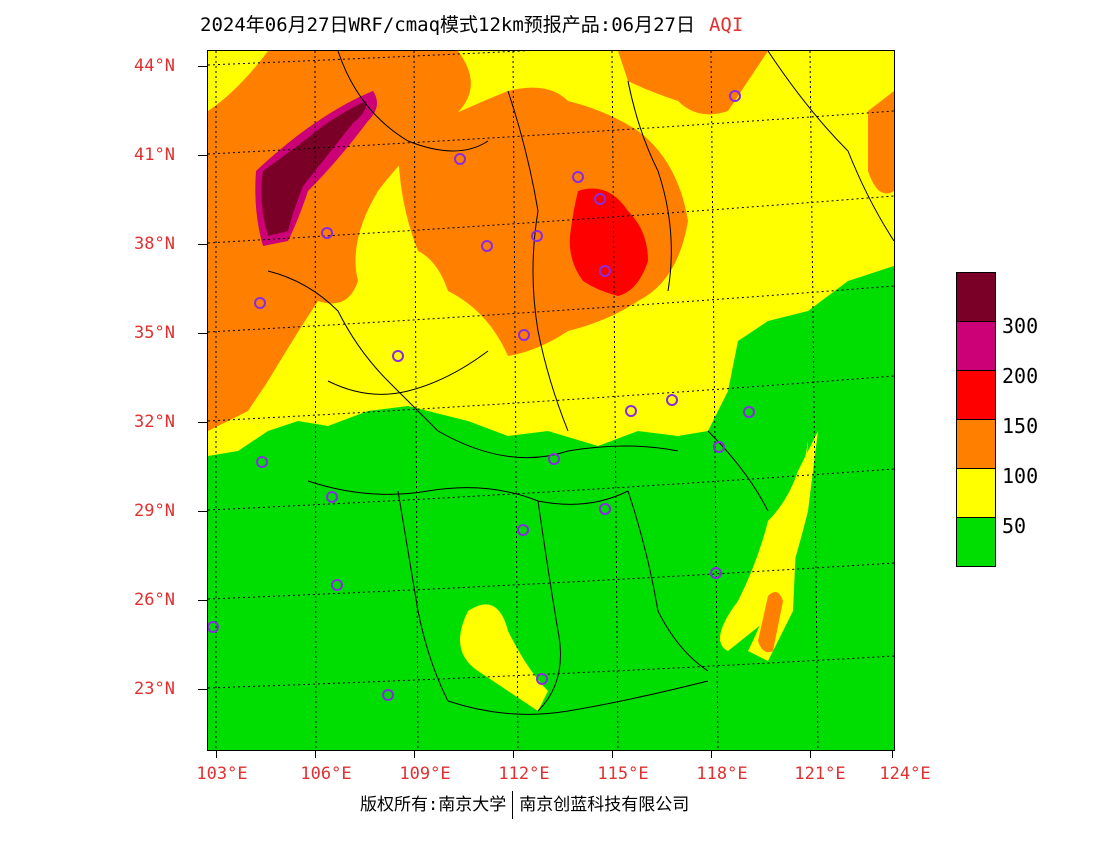 The width and height of the screenshot is (1100, 850). What do you see at coordinates (726, 25) in the screenshot?
I see `title-variable: AQI` at bounding box center [726, 25].